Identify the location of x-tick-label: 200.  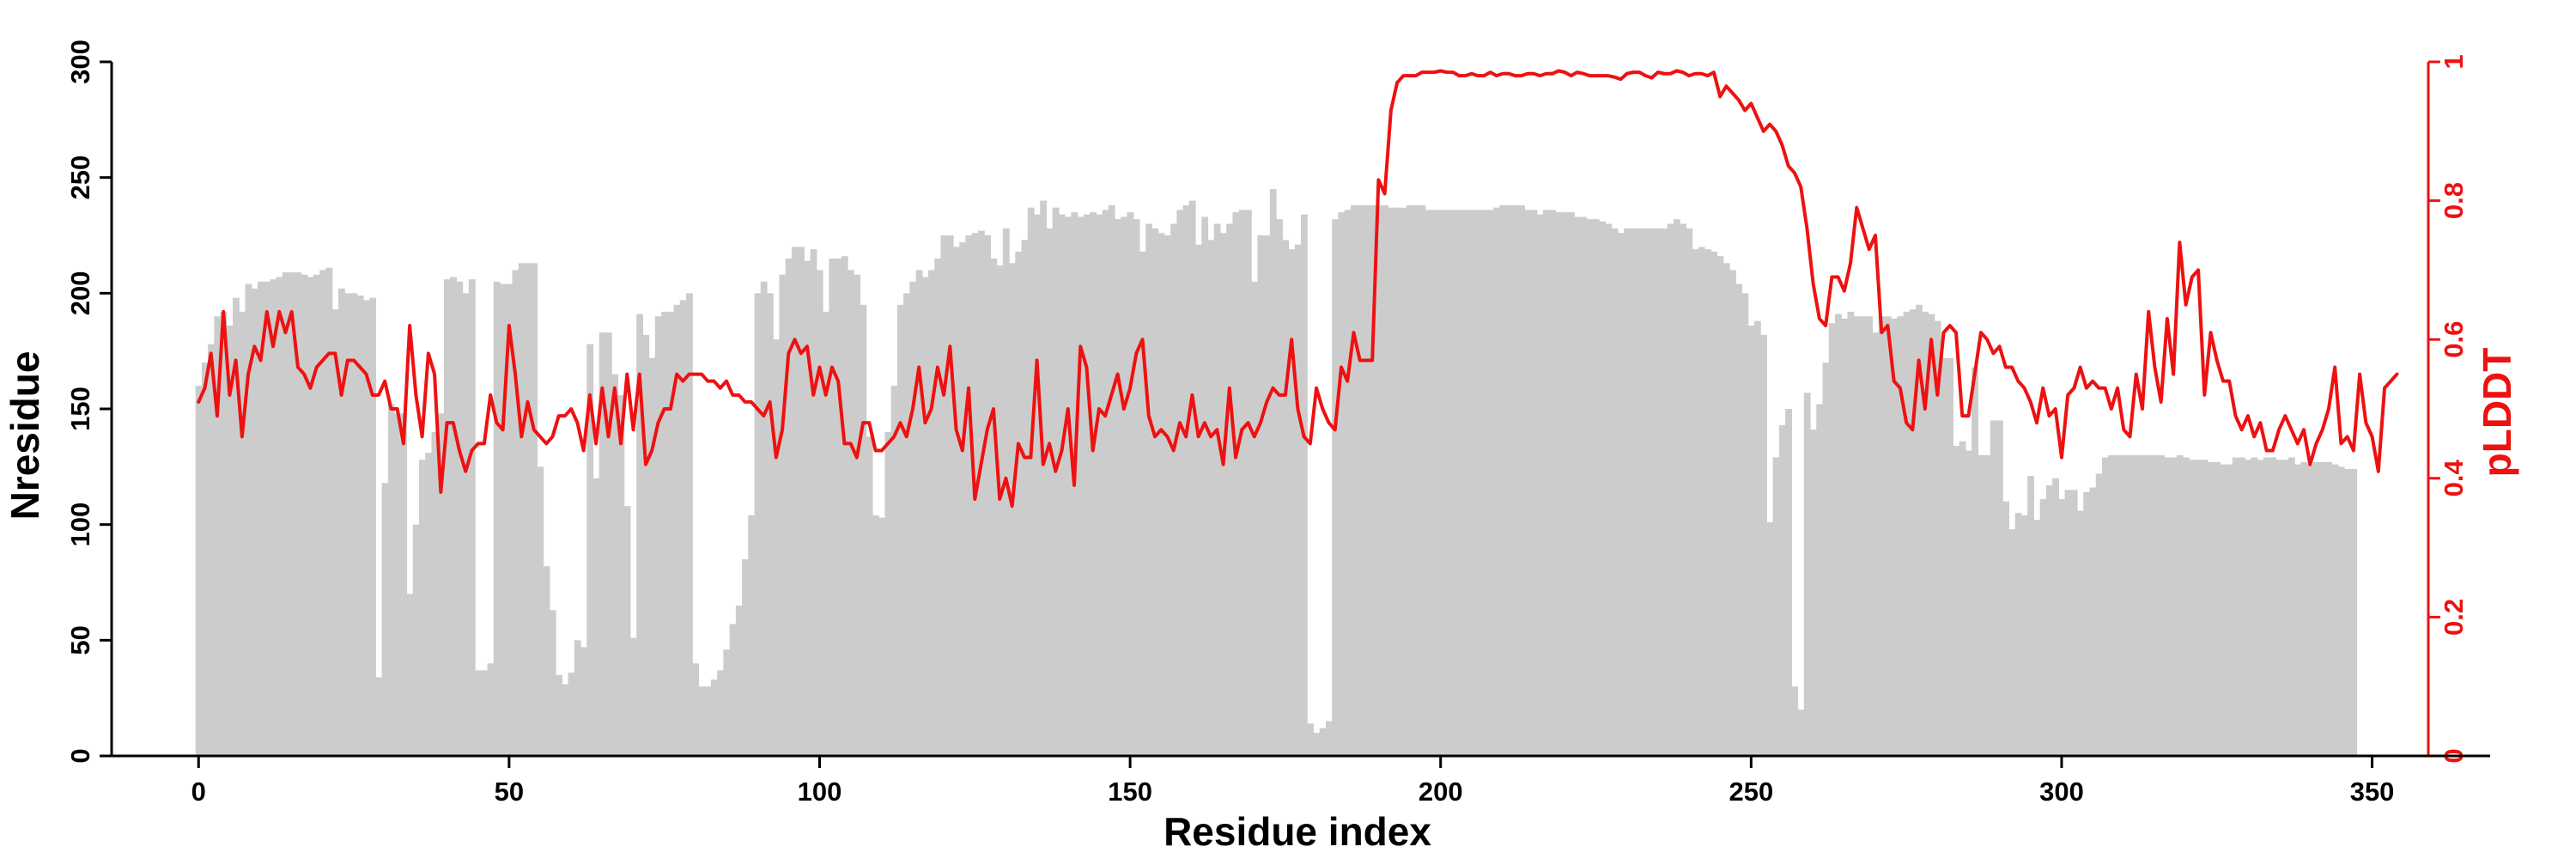
(1441, 792).